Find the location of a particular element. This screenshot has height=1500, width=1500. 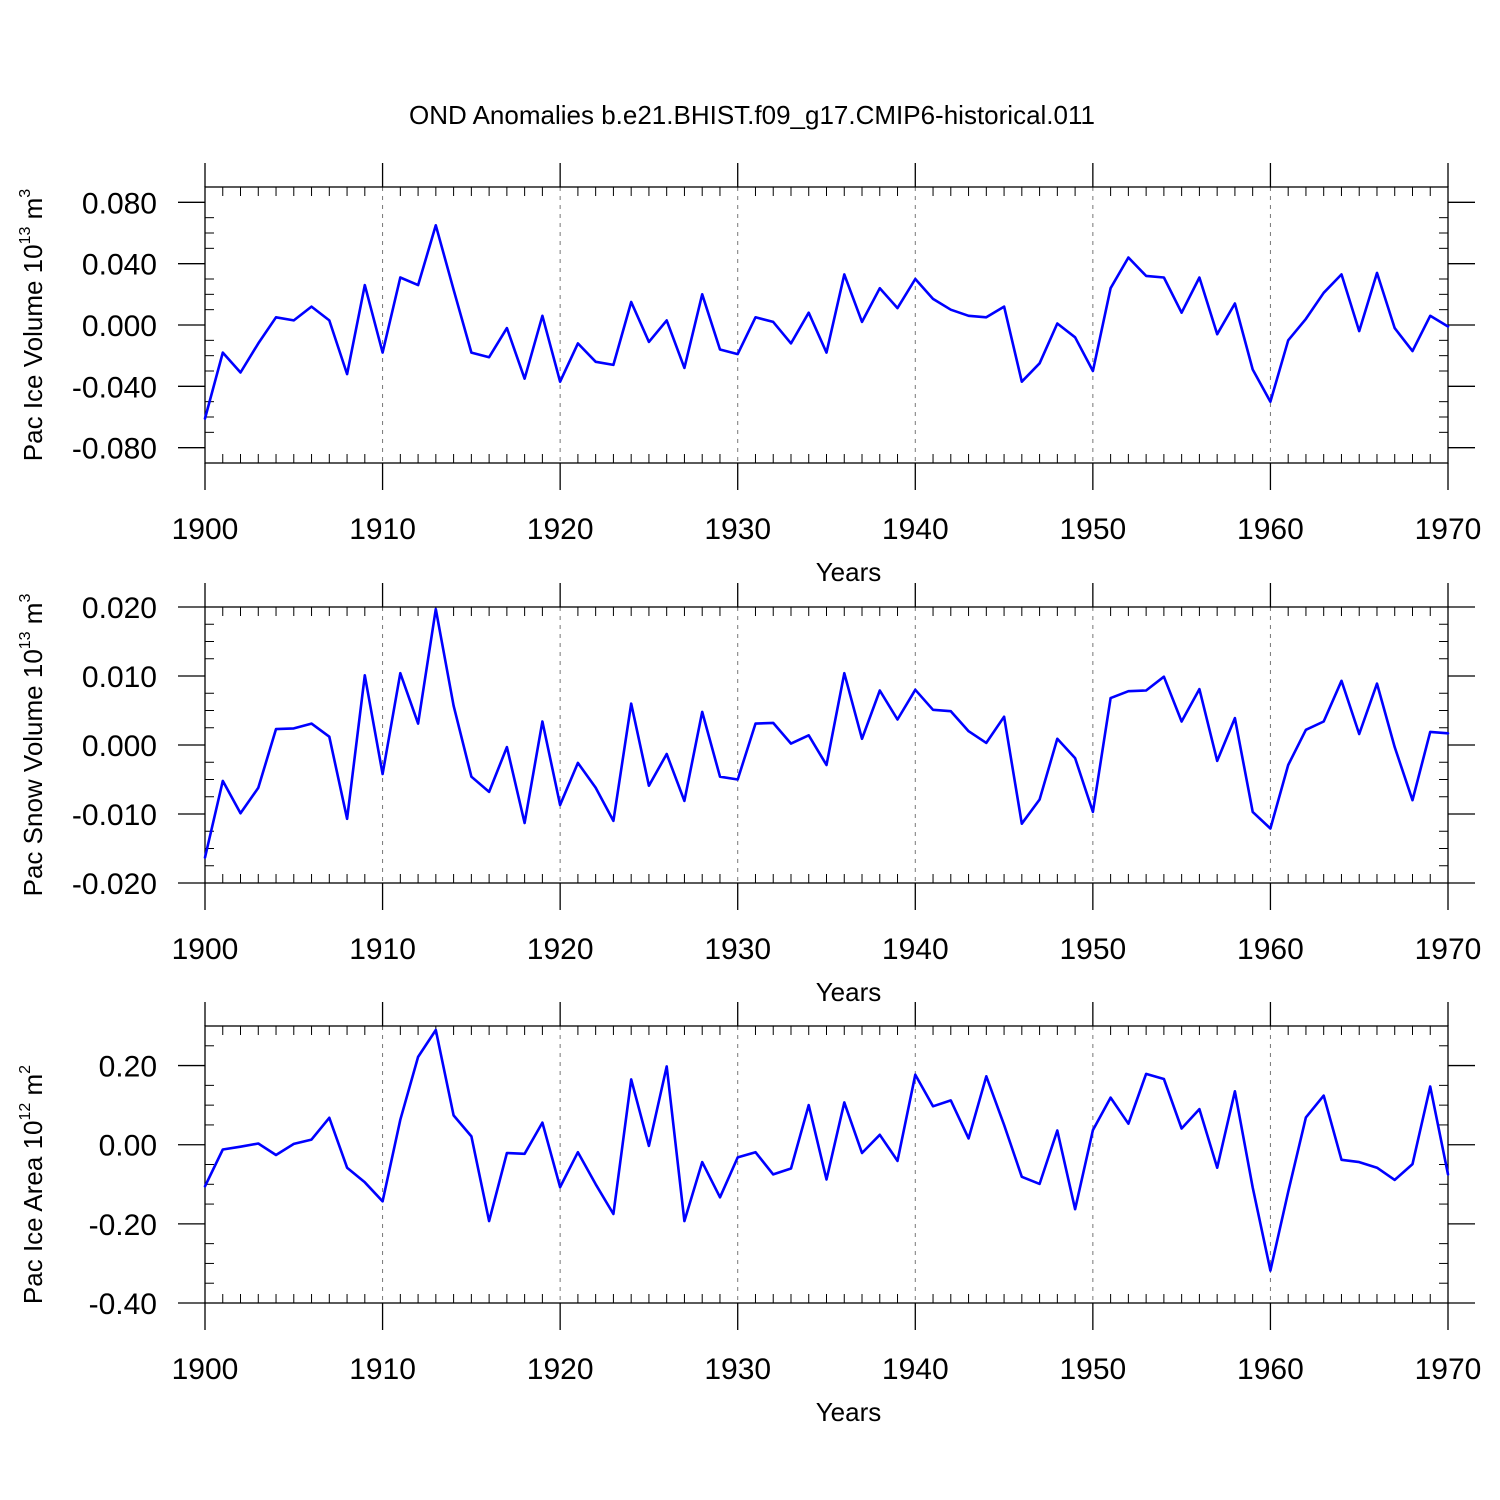

x-tick-label: 1900 is located at coordinates (205, 949).